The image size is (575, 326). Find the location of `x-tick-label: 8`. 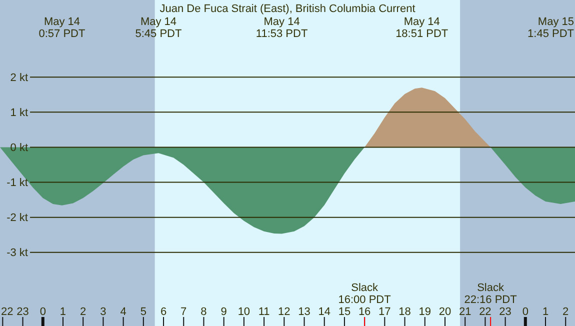

x-tick-label: 8 is located at coordinates (203, 312).